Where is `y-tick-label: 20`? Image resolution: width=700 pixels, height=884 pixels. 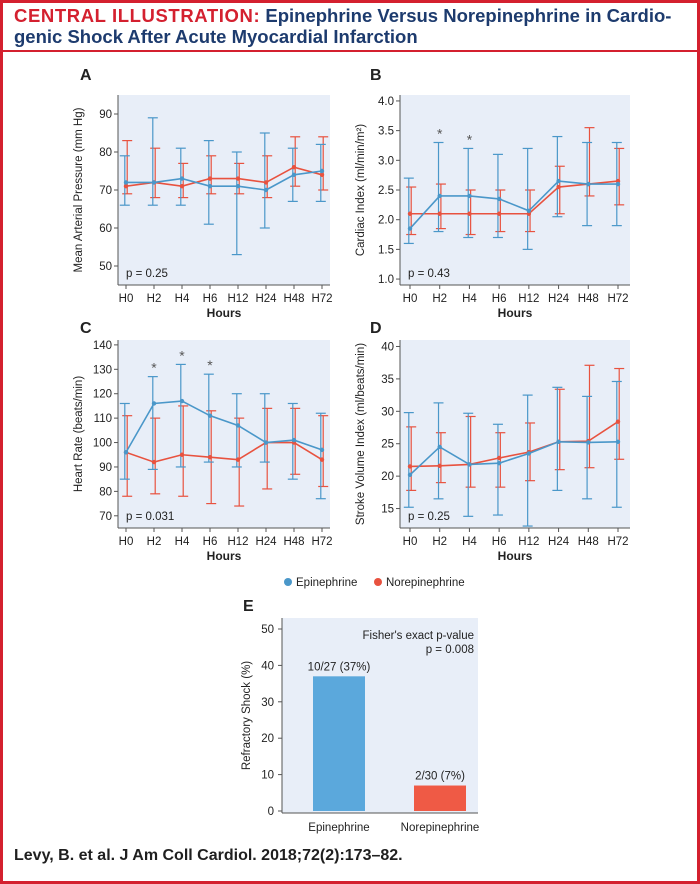 y-tick-label: 20 is located at coordinates (267, 739).